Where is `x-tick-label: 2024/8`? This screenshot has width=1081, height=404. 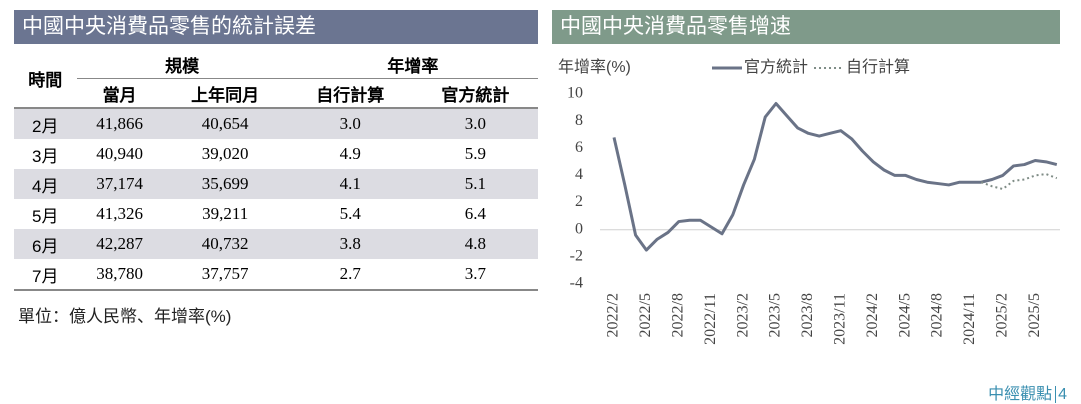 x-tick-label: 2024/8 is located at coordinates (937, 315).